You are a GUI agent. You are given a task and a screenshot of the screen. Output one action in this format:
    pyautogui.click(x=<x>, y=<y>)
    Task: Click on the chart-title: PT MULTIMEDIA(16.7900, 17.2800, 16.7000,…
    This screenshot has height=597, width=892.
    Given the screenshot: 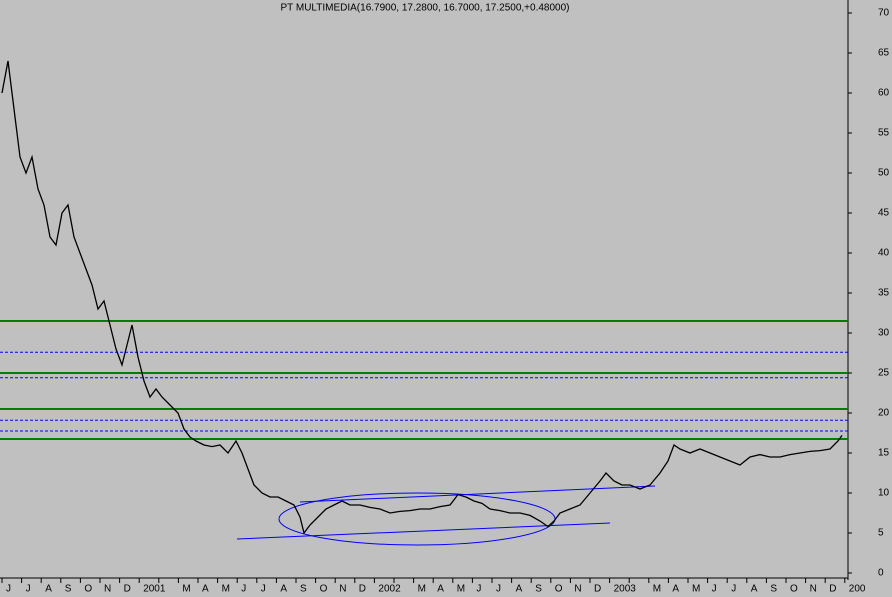 What is the action you would take?
    pyautogui.click(x=425, y=8)
    